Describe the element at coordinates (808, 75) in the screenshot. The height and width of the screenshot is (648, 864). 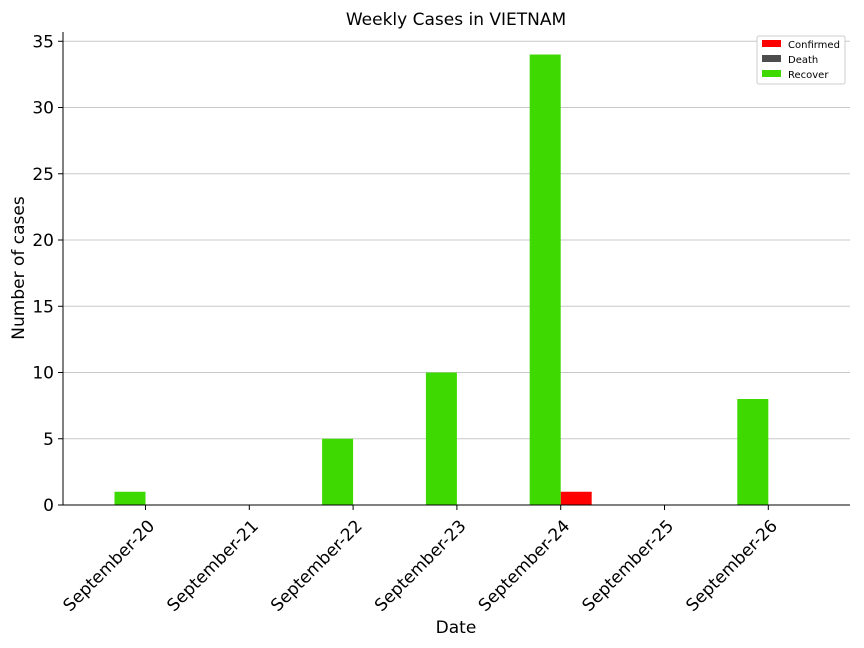
I see `legend-label-recover: Recover` at that location.